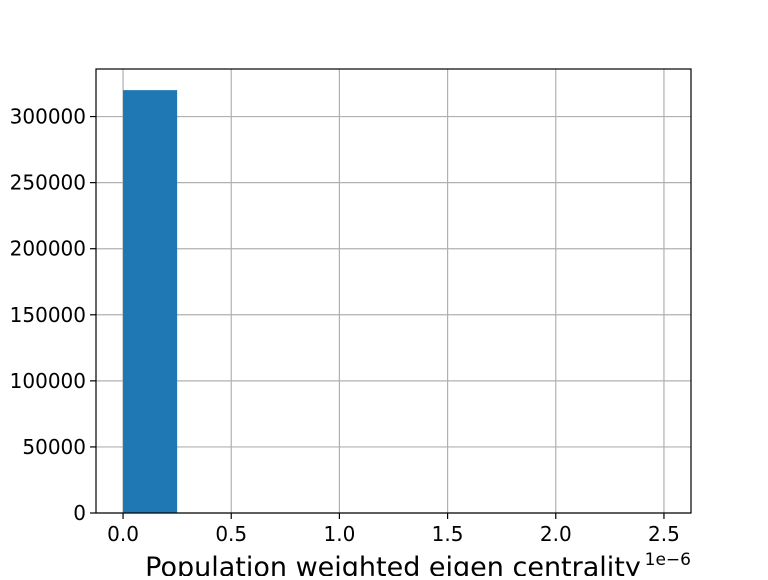 Image resolution: width=768 pixels, height=580 pixels. What do you see at coordinates (48, 117) in the screenshot?
I see `y-tick-label: 300000` at bounding box center [48, 117].